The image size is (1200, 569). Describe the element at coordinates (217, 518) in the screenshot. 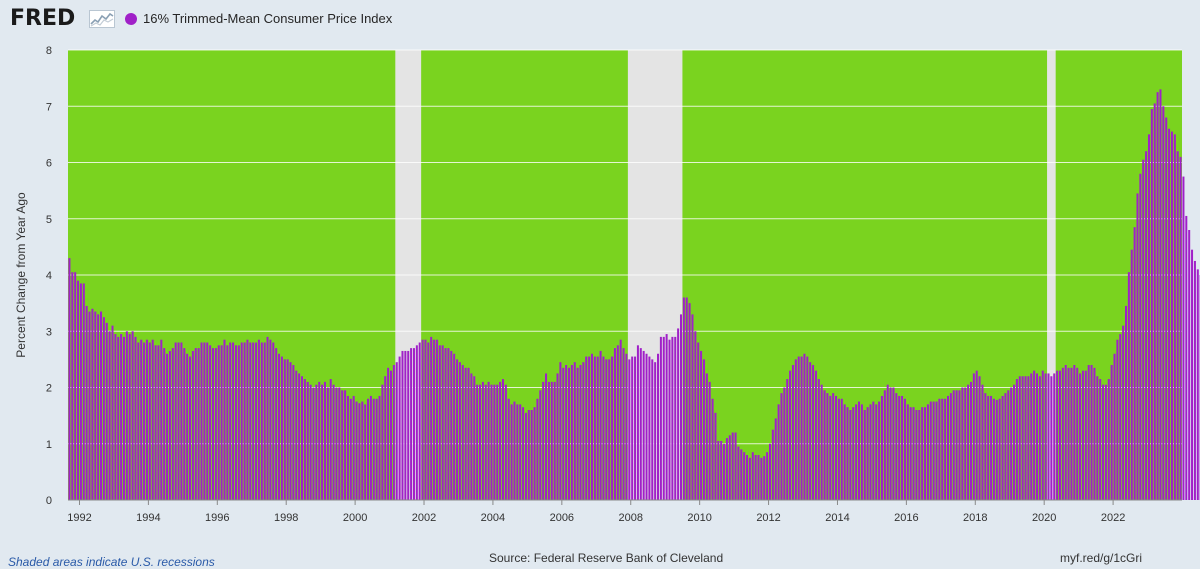

I see `x-tick-label: 1996` at that location.